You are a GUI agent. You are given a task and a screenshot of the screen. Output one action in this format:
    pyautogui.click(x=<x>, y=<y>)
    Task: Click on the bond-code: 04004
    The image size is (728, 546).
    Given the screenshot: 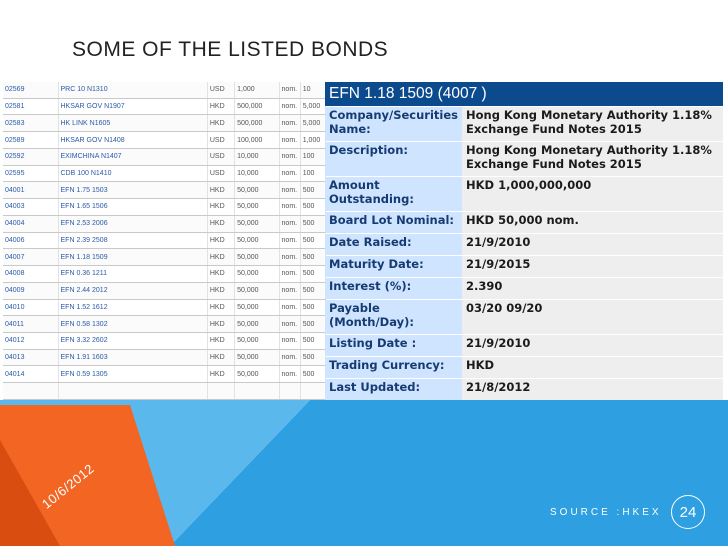 What is the action you would take?
    pyautogui.click(x=31, y=224)
    